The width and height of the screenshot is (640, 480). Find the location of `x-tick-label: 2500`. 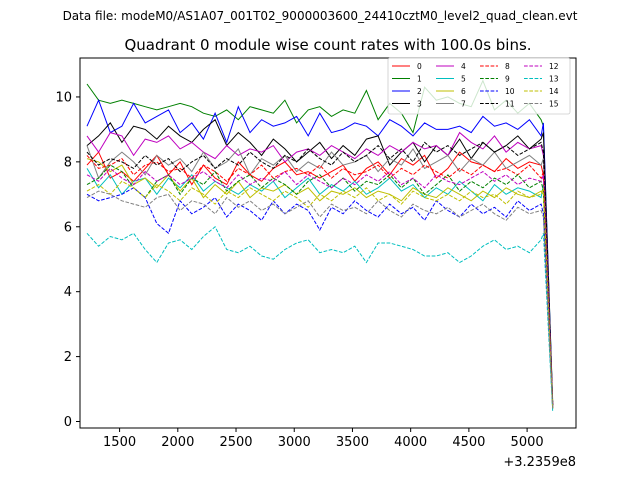

x-tick-label: 2500 is located at coordinates (235, 442).